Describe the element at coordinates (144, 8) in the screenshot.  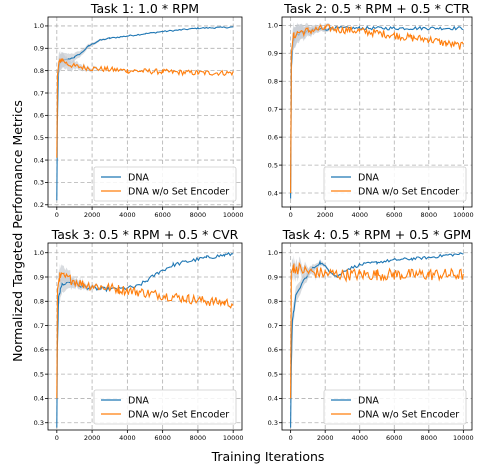
I see `subplot-title: Task 1: 1.0 * RPM` at that location.